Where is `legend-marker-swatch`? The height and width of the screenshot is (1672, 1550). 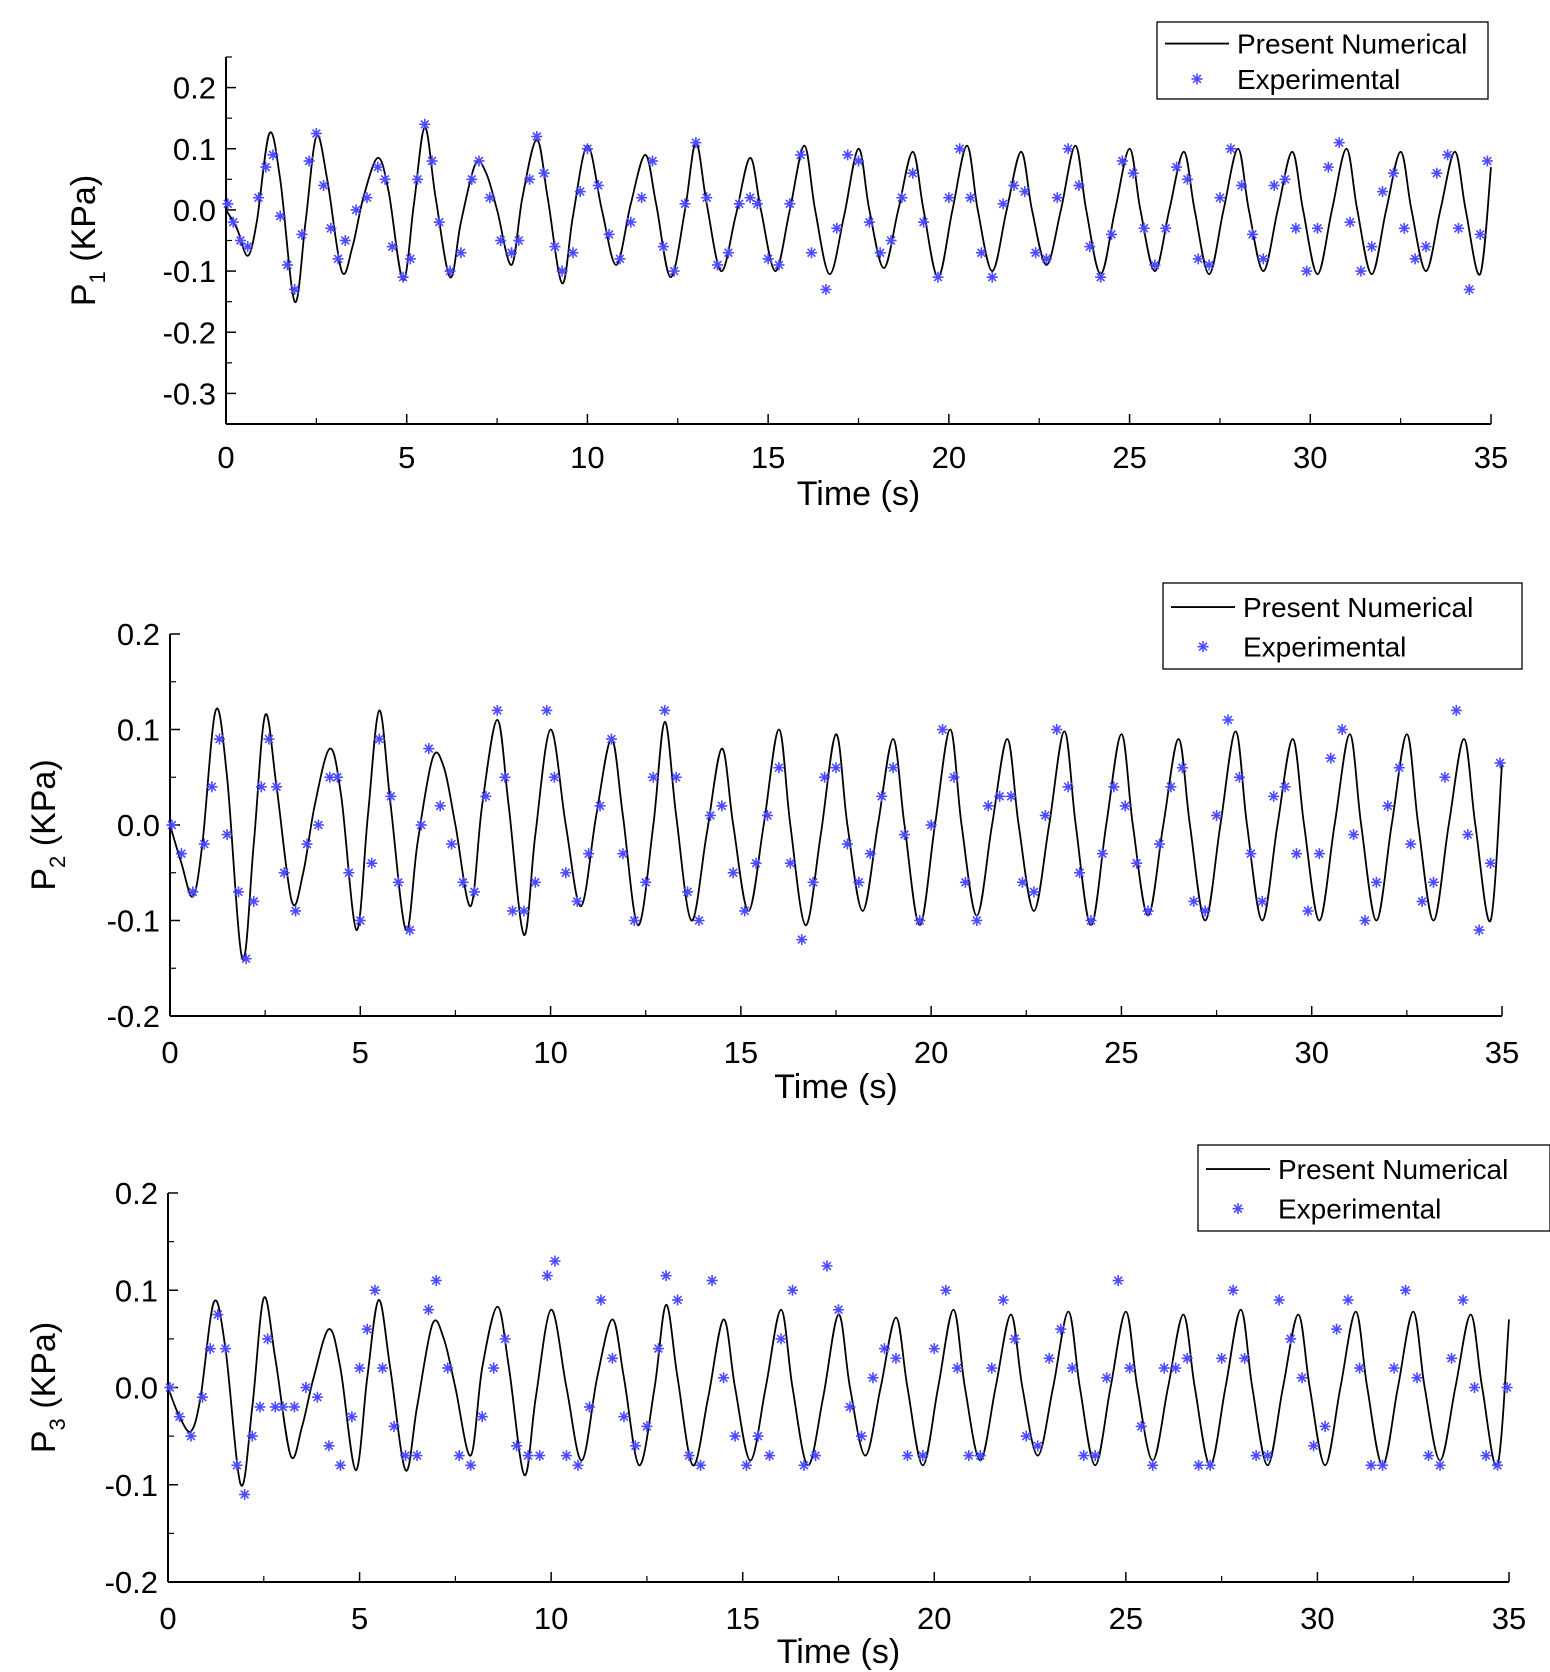
legend-marker-swatch is located at coordinates (1238, 1209).